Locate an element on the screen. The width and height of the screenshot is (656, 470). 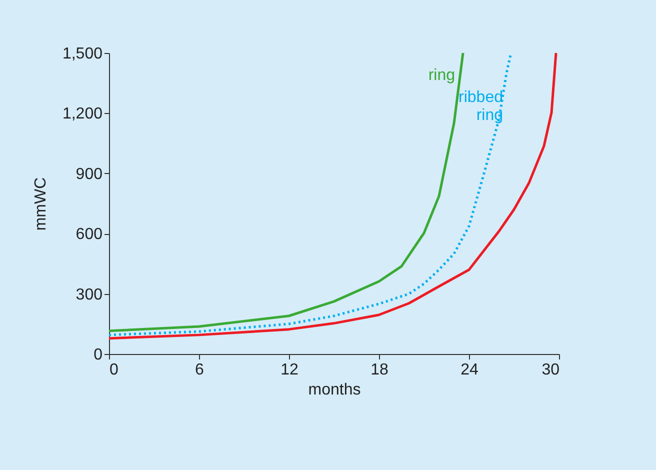
x-axis-title: months is located at coordinates (334, 390).